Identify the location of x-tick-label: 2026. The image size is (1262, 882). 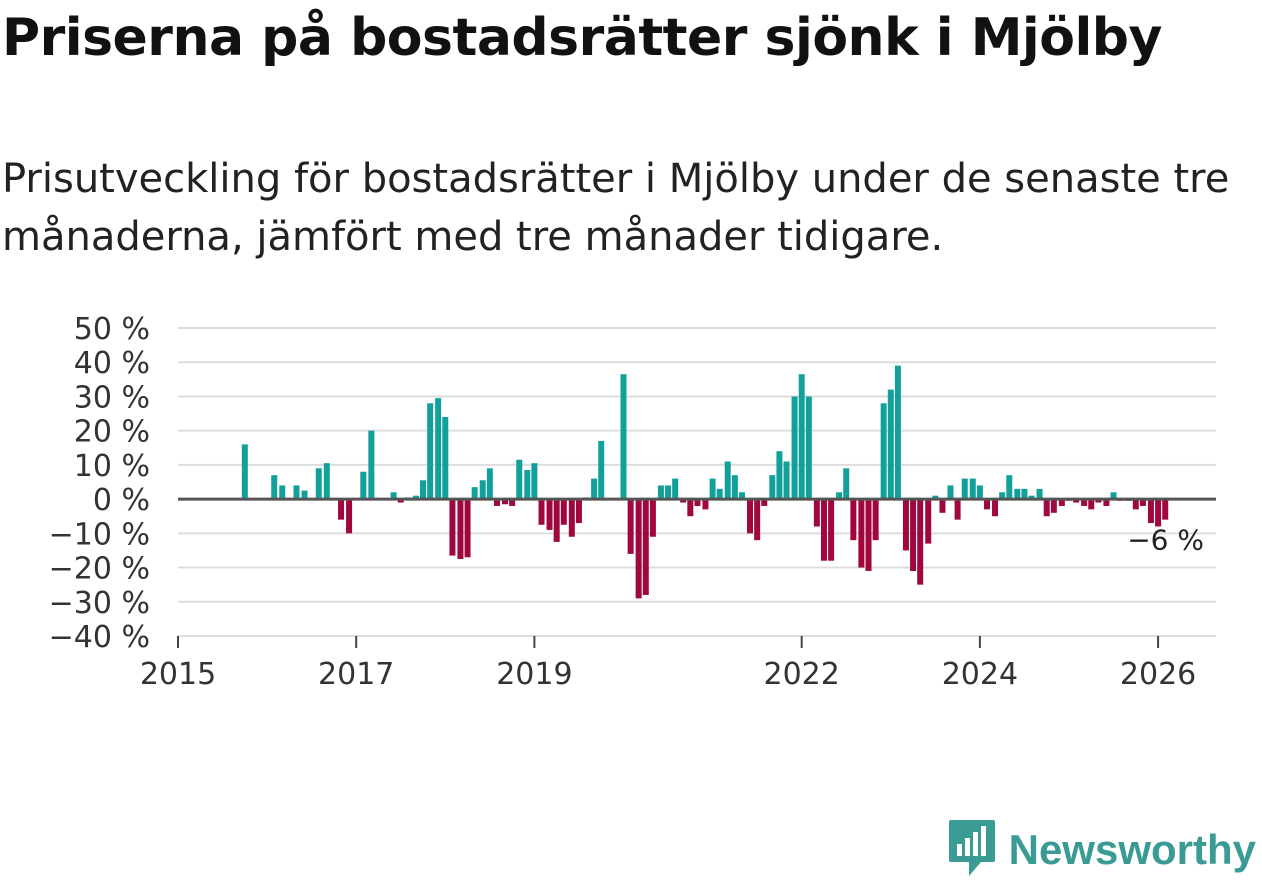
(1158, 674).